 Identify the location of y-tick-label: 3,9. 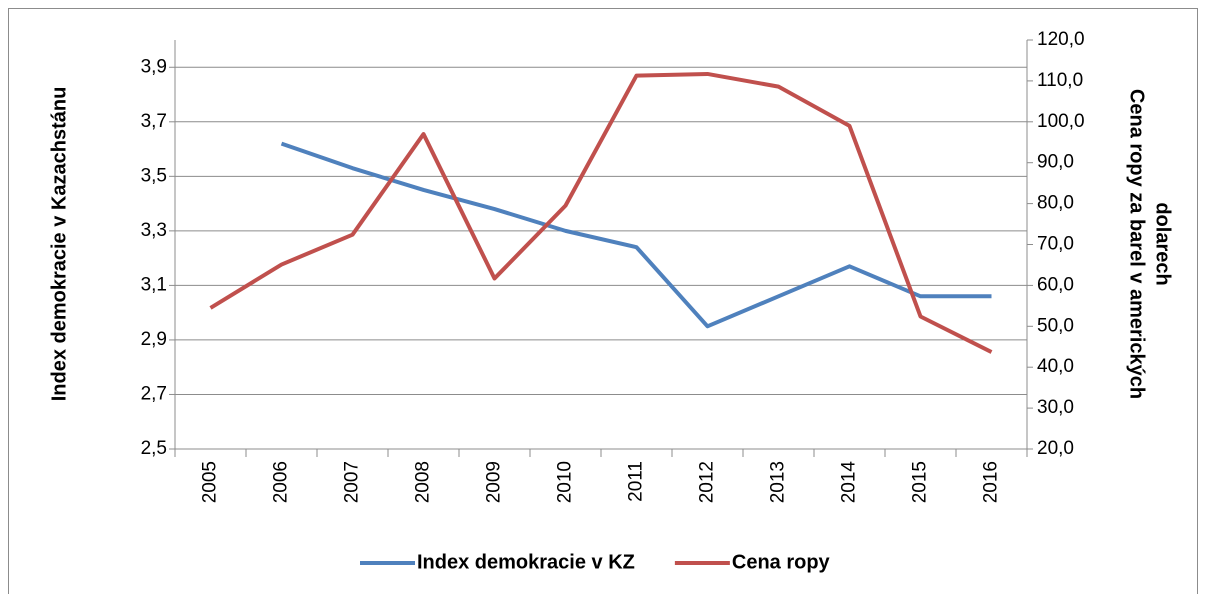
(154, 66).